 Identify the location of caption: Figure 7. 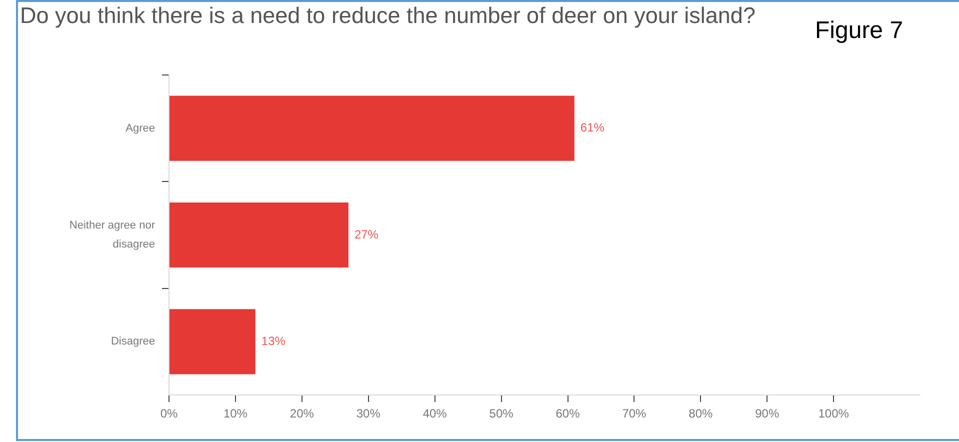
(859, 31).